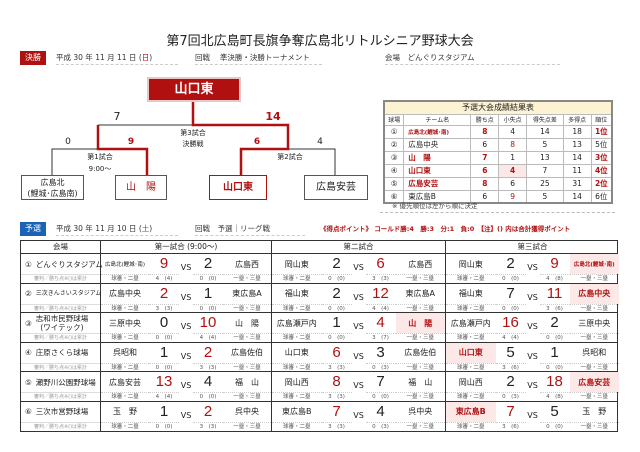 The width and height of the screenshot is (640, 452). I want to click on standings-cell: 9, so click(513, 196).